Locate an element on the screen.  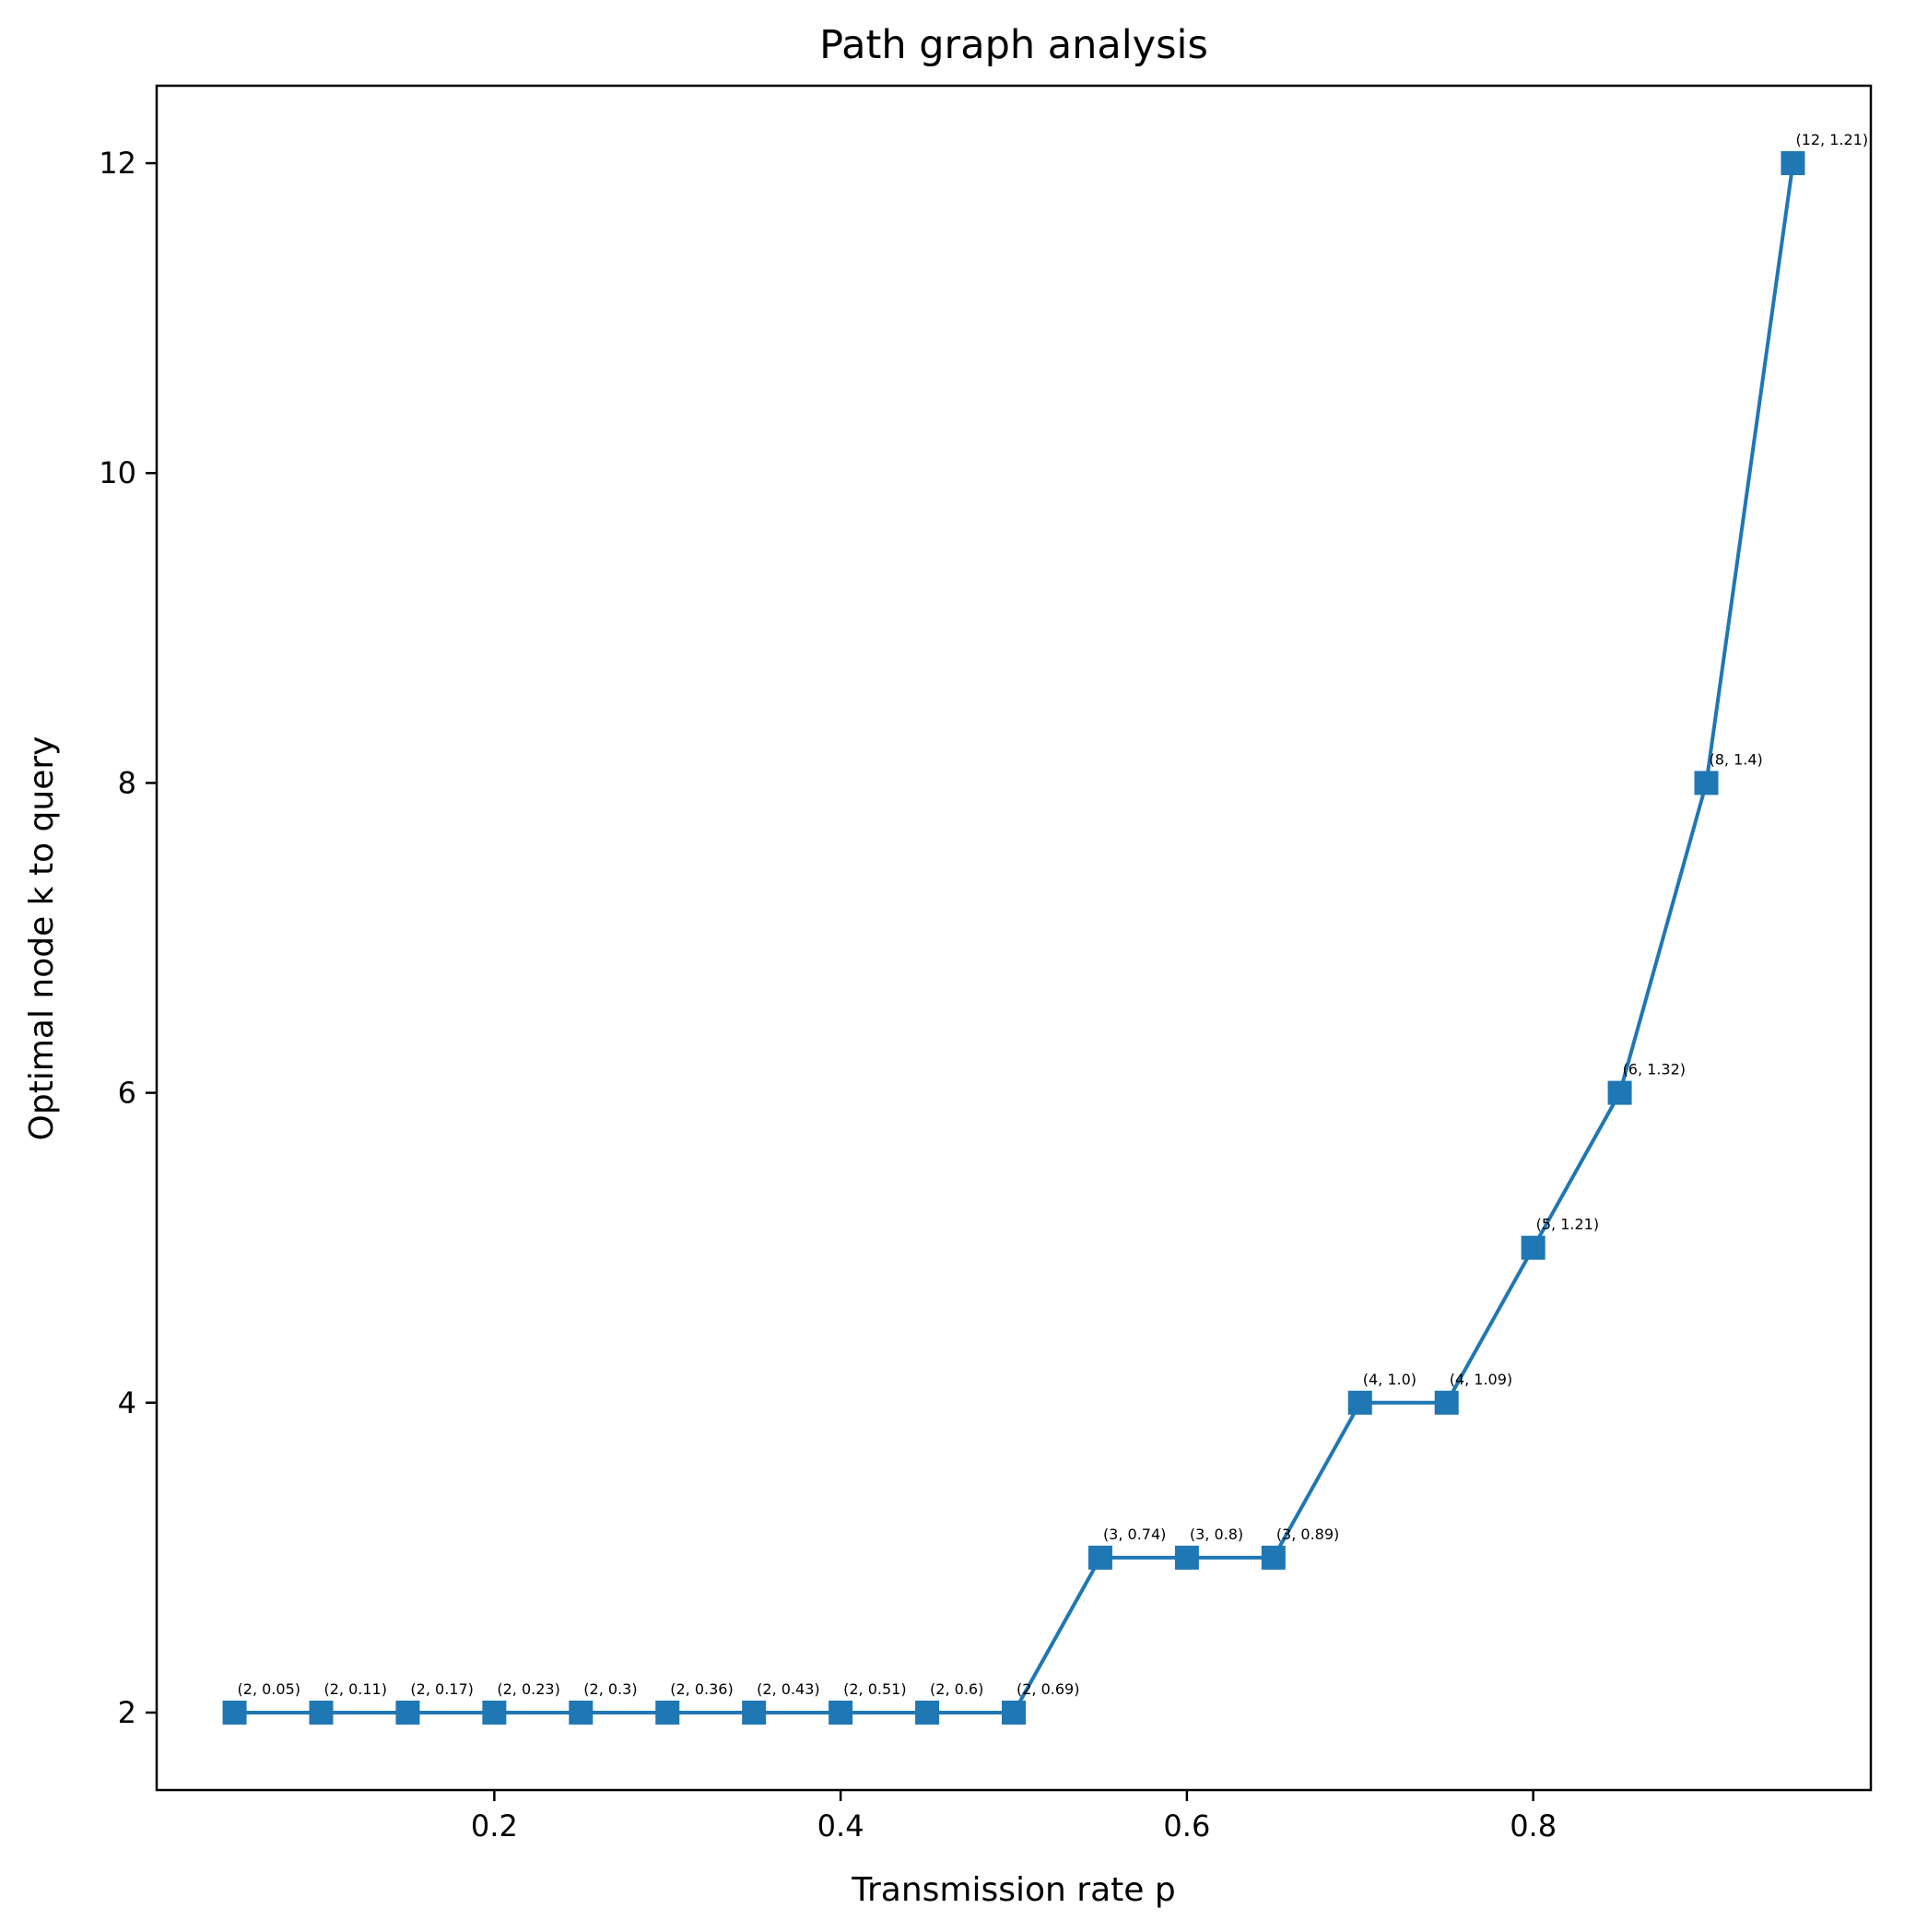
y-tick-label: 2 is located at coordinates (127, 1712).